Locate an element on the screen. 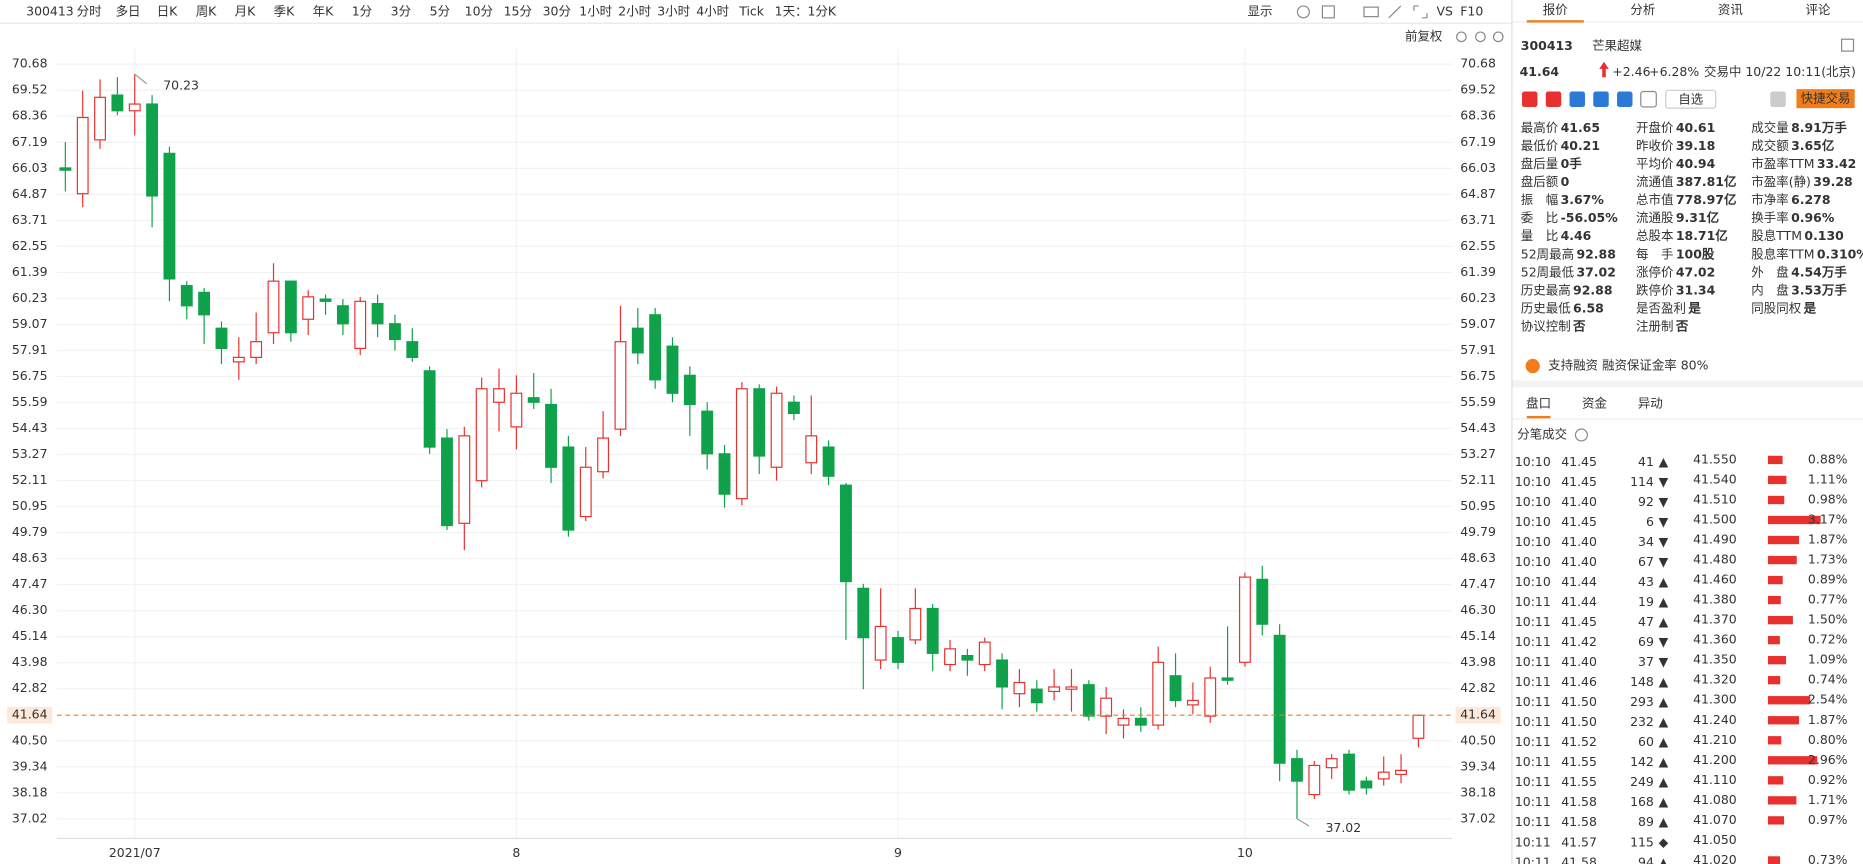  trade-price: 41.58 is located at coordinates (1579, 859).